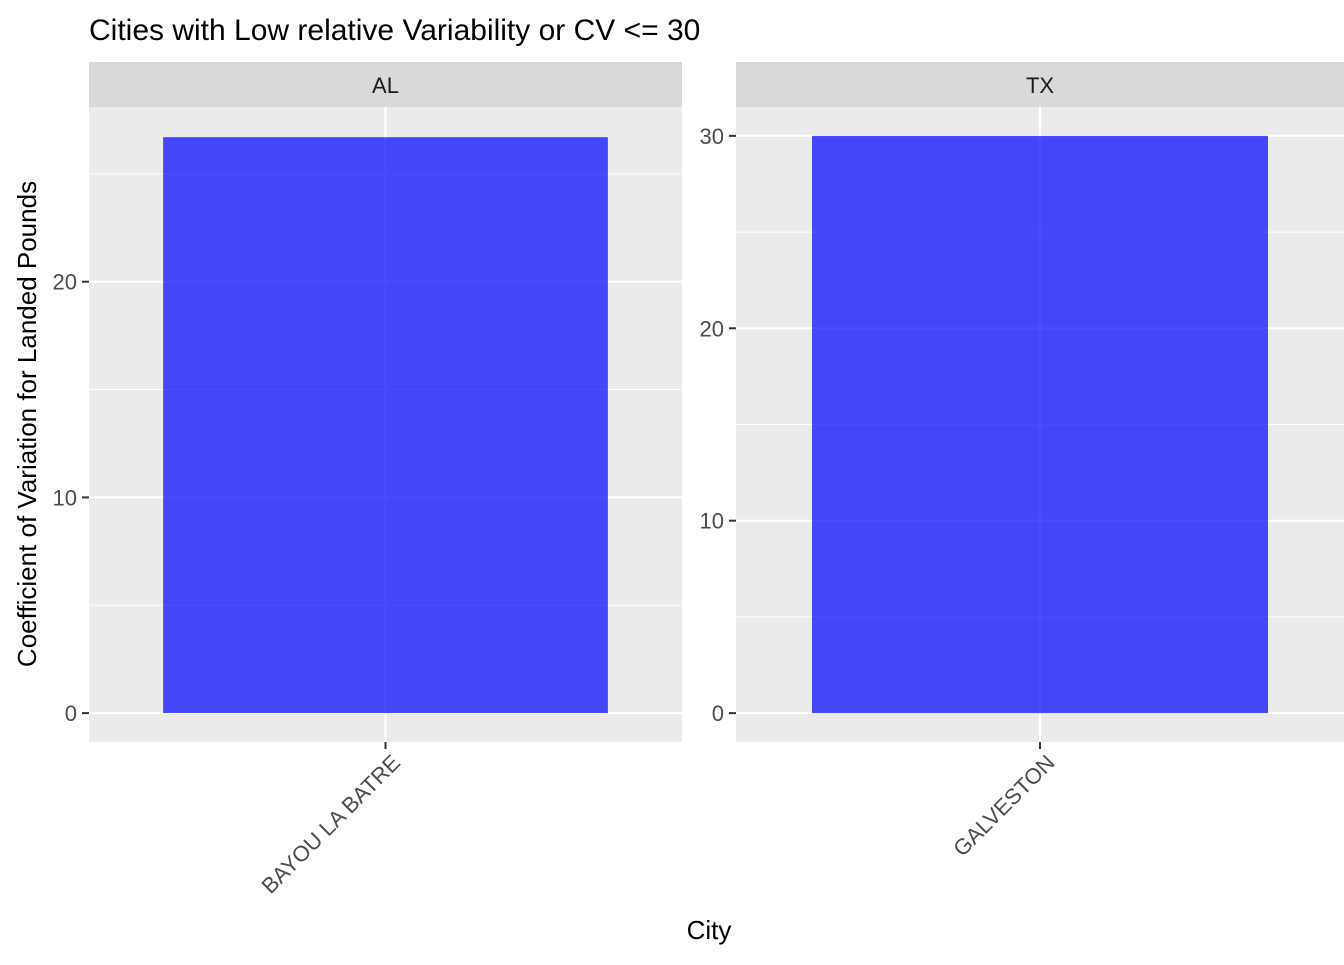 Image resolution: width=1344 pixels, height=965 pixels. What do you see at coordinates (331, 824) in the screenshot?
I see `x-tick-label: BAYOU LA BATRE` at bounding box center [331, 824].